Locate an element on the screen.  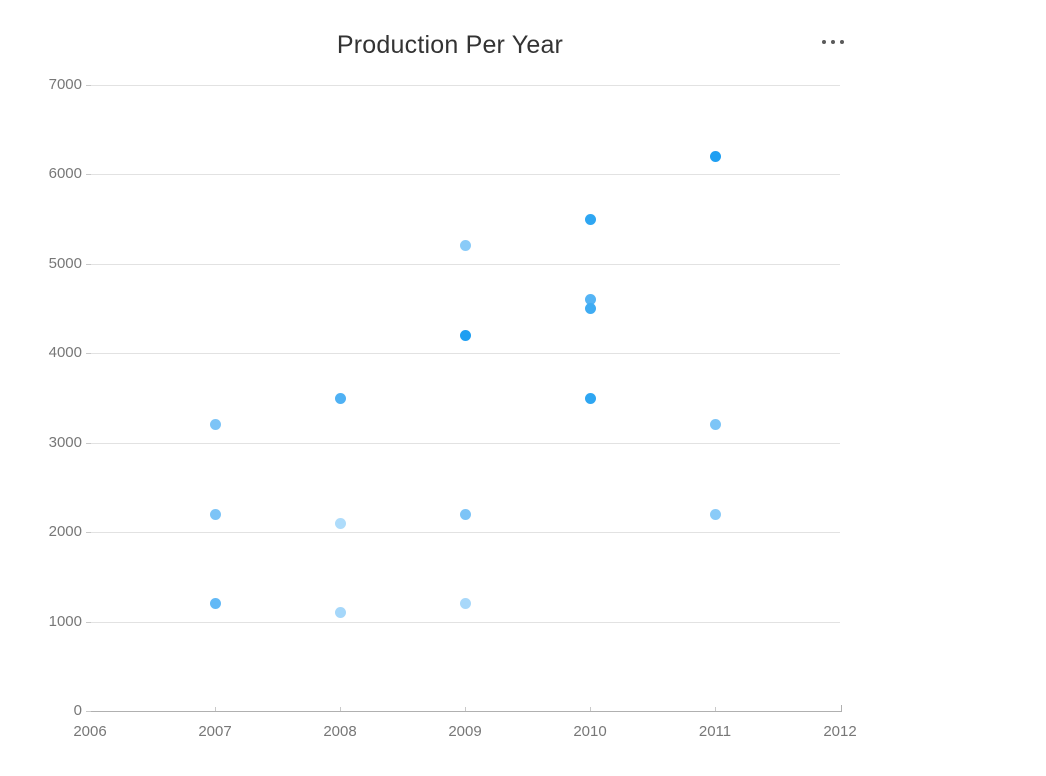
chart-title: Production Per Year is located at coordinates (450, 45).